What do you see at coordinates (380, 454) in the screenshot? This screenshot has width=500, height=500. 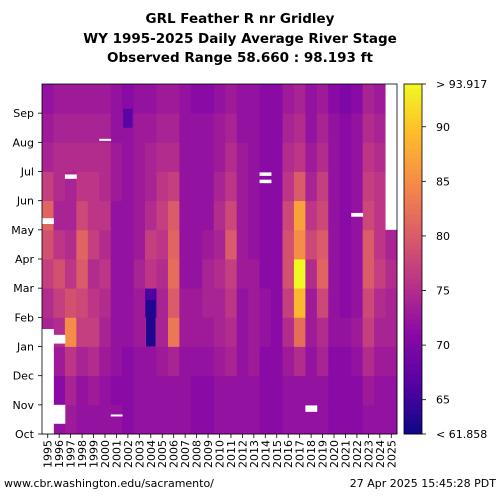 I see `x-tick-label: 2024` at bounding box center [380, 454].